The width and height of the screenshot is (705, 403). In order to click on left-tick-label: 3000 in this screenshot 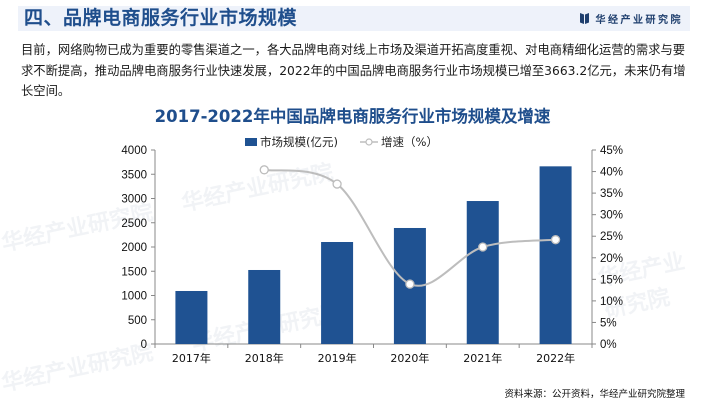, I will do `click(134, 200)`.